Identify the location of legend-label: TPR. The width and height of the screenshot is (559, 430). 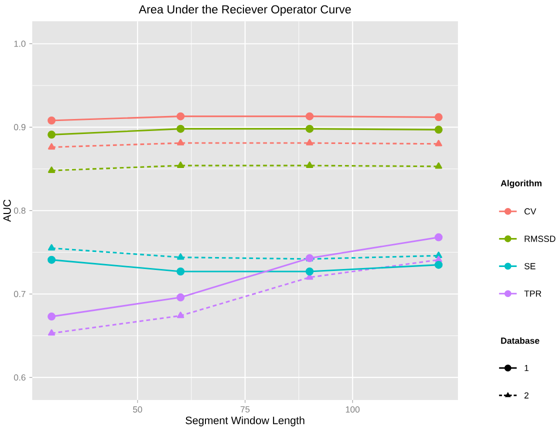
(533, 293).